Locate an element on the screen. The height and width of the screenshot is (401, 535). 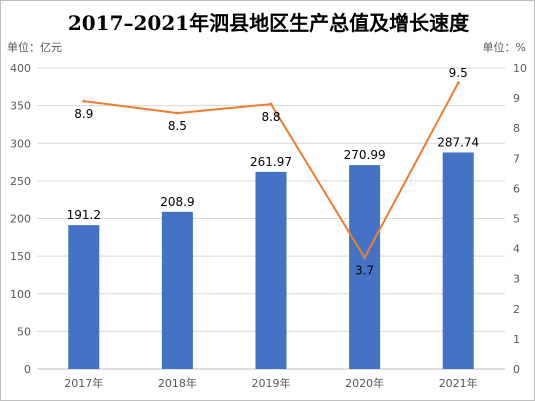
x-tick-label: 2021年 is located at coordinates (458, 383).